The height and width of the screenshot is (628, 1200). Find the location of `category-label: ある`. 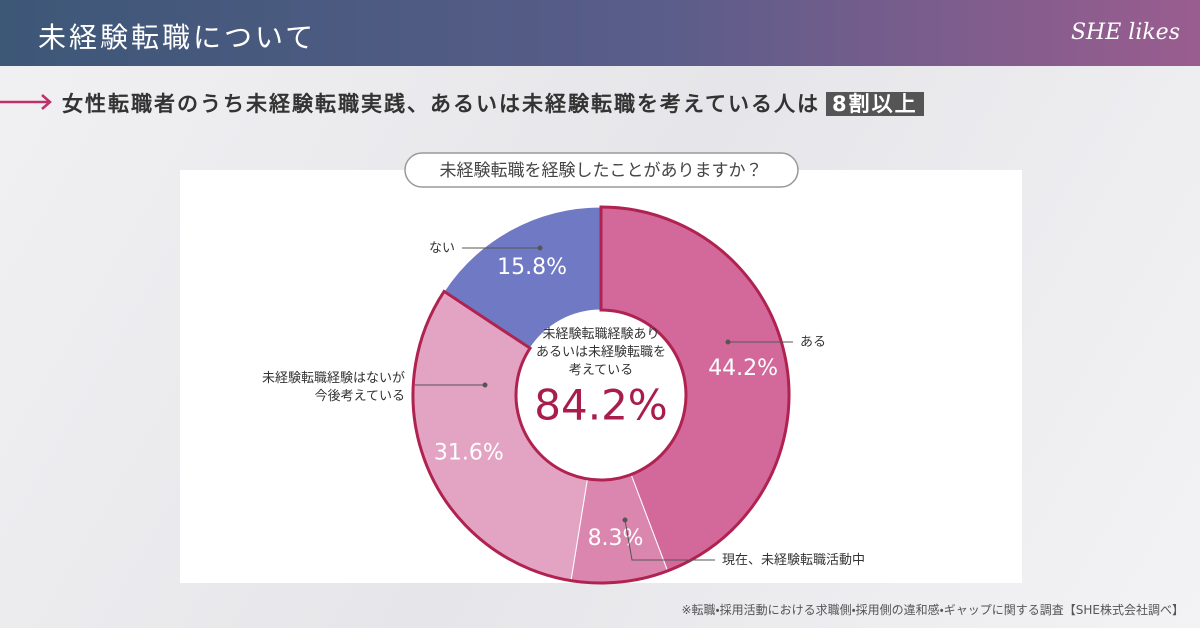

category-label: ある is located at coordinates (813, 342).